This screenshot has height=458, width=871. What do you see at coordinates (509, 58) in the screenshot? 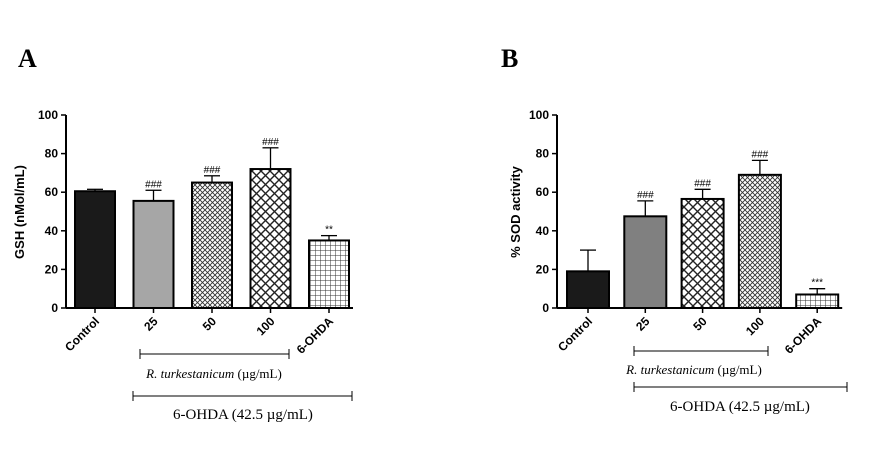
I see `panel-label: B` at bounding box center [509, 58].